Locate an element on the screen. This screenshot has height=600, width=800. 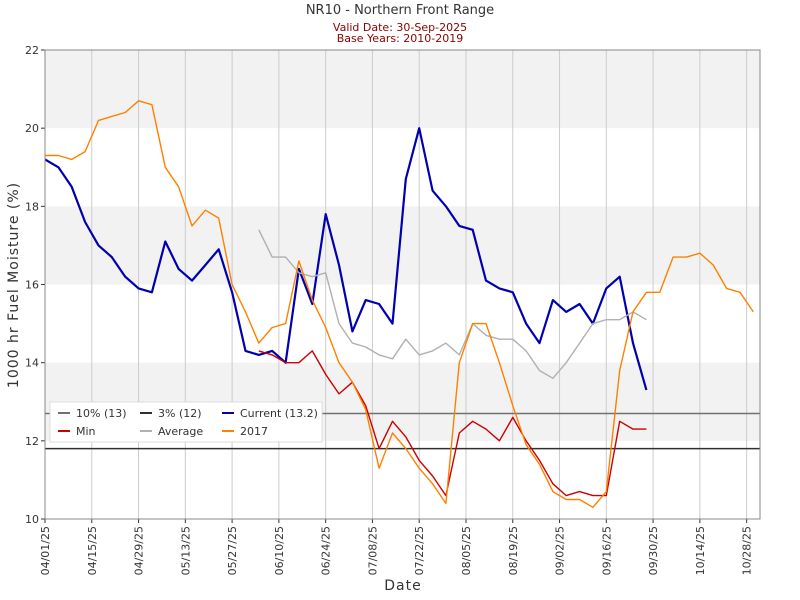
legend-box is located at coordinates (186, 422).